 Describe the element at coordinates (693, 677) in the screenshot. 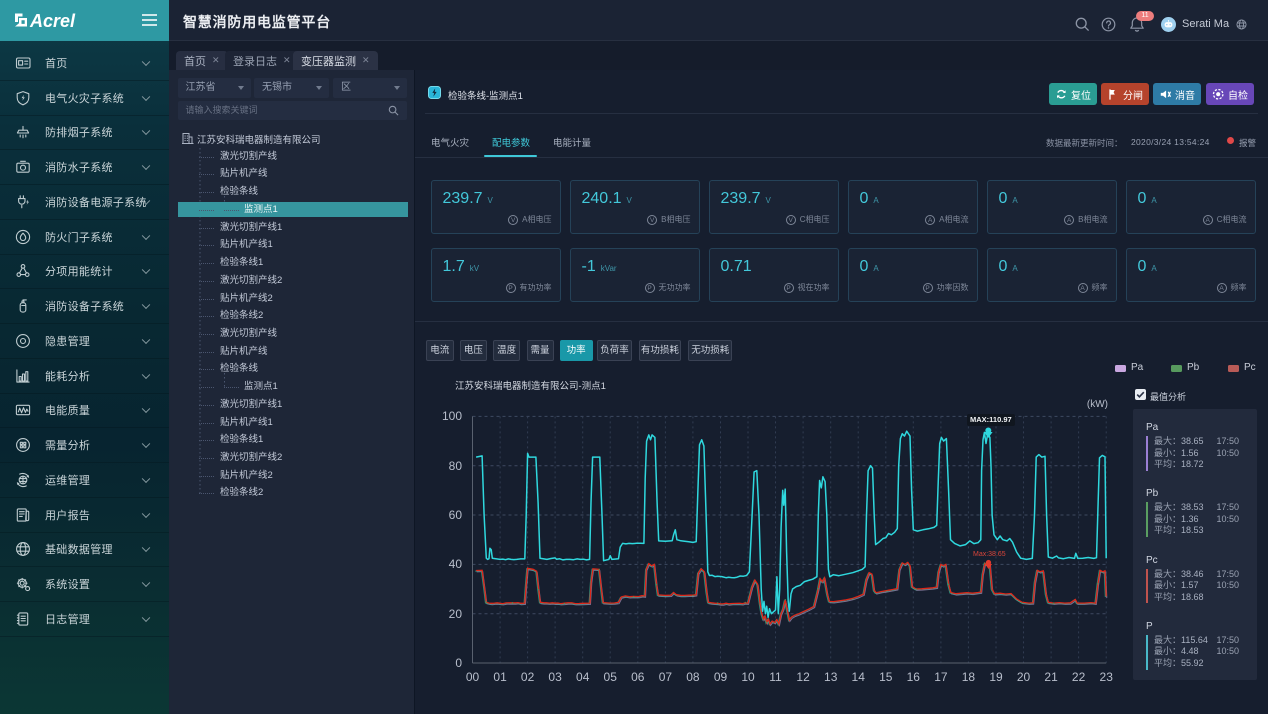

I see `svg-text: 08` at that location.